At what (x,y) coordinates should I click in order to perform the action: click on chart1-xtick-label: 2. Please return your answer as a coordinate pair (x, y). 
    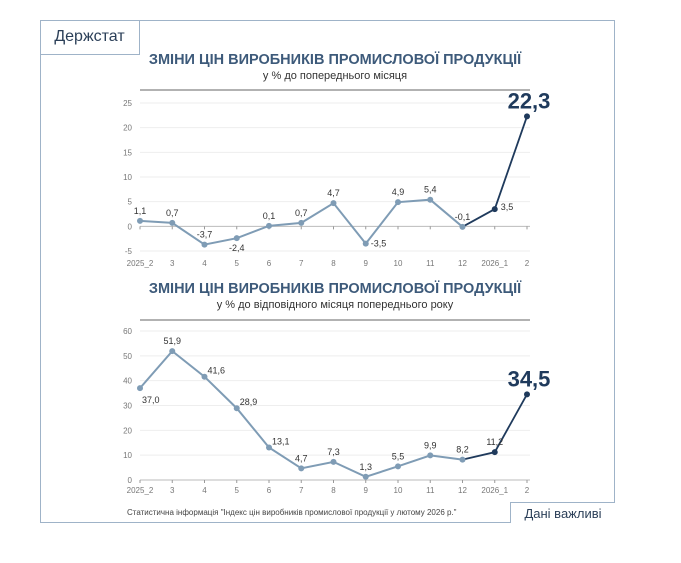
    Looking at the image, I should click on (527, 263).